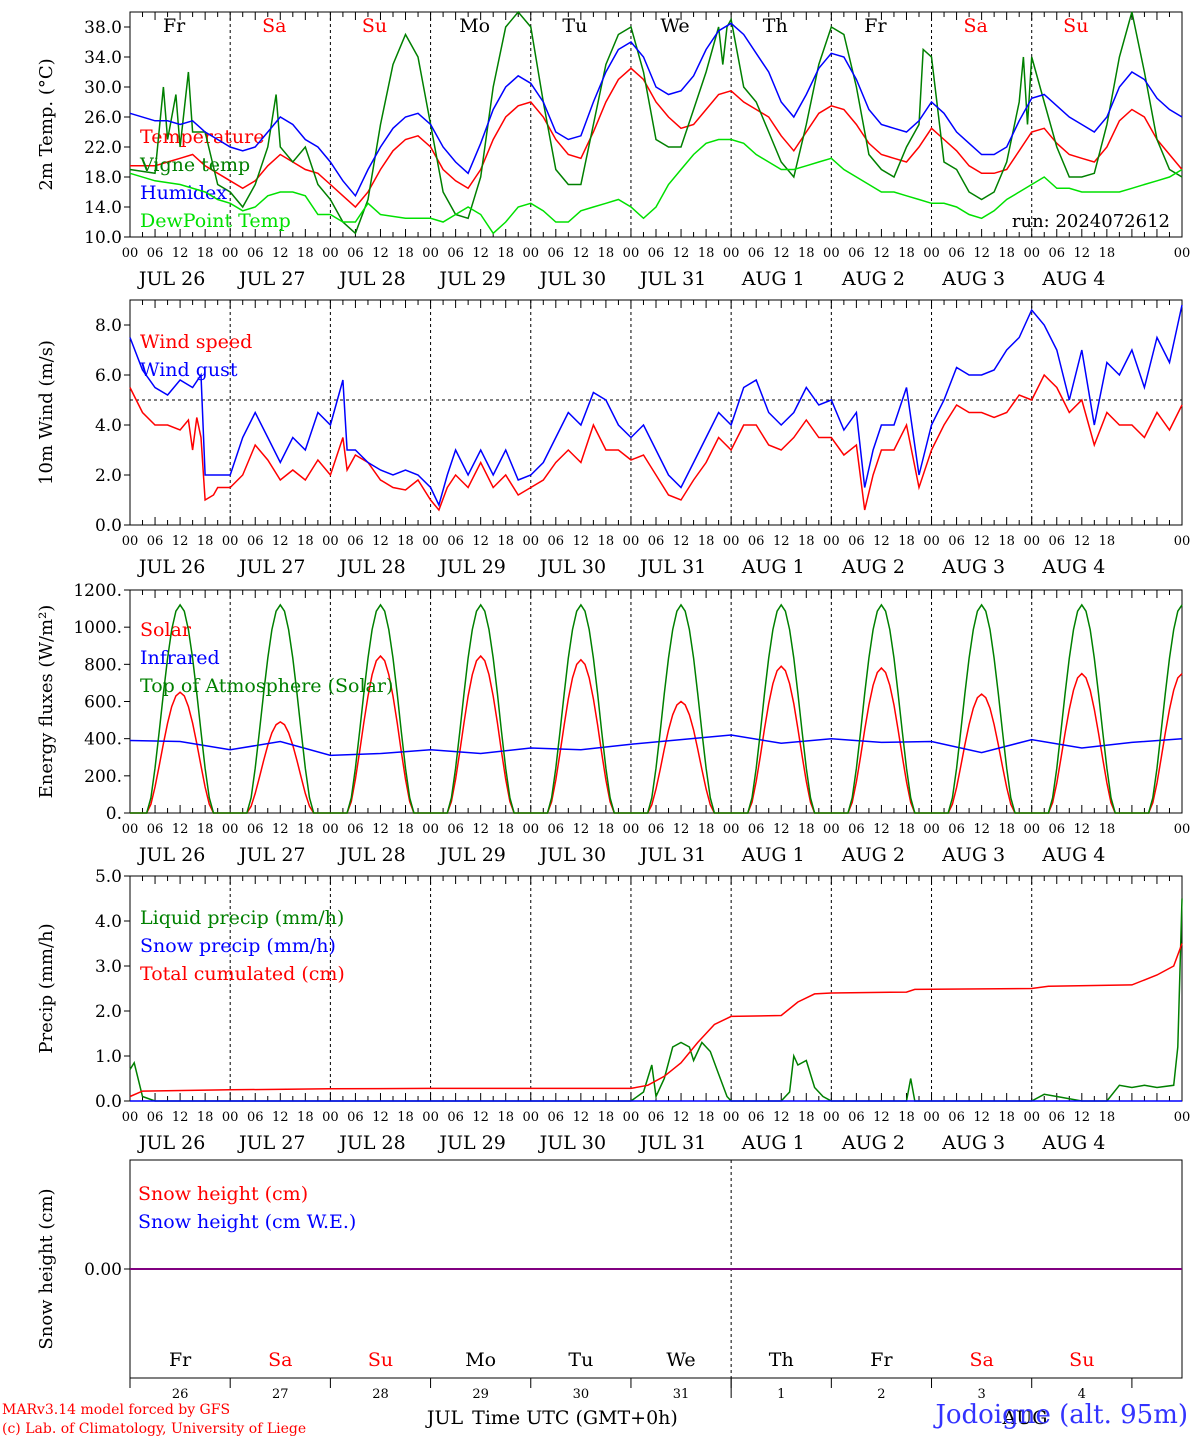 The image size is (1194, 1440). Describe the element at coordinates (103, 777) in the screenshot. I see `y-tick-label: 200.` at that location.